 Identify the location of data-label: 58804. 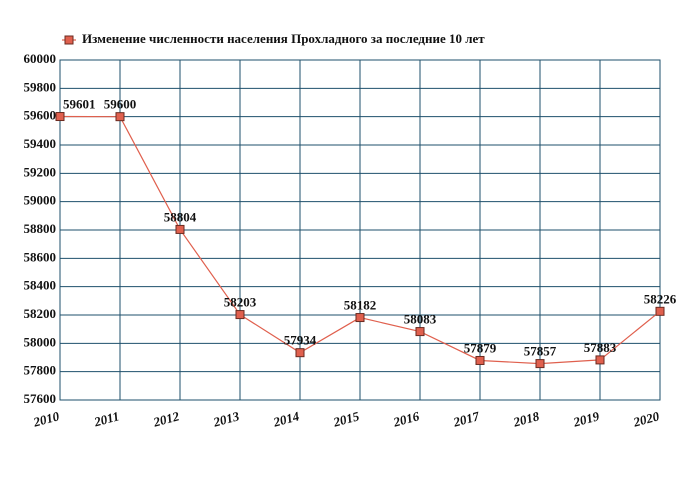
(180, 216).